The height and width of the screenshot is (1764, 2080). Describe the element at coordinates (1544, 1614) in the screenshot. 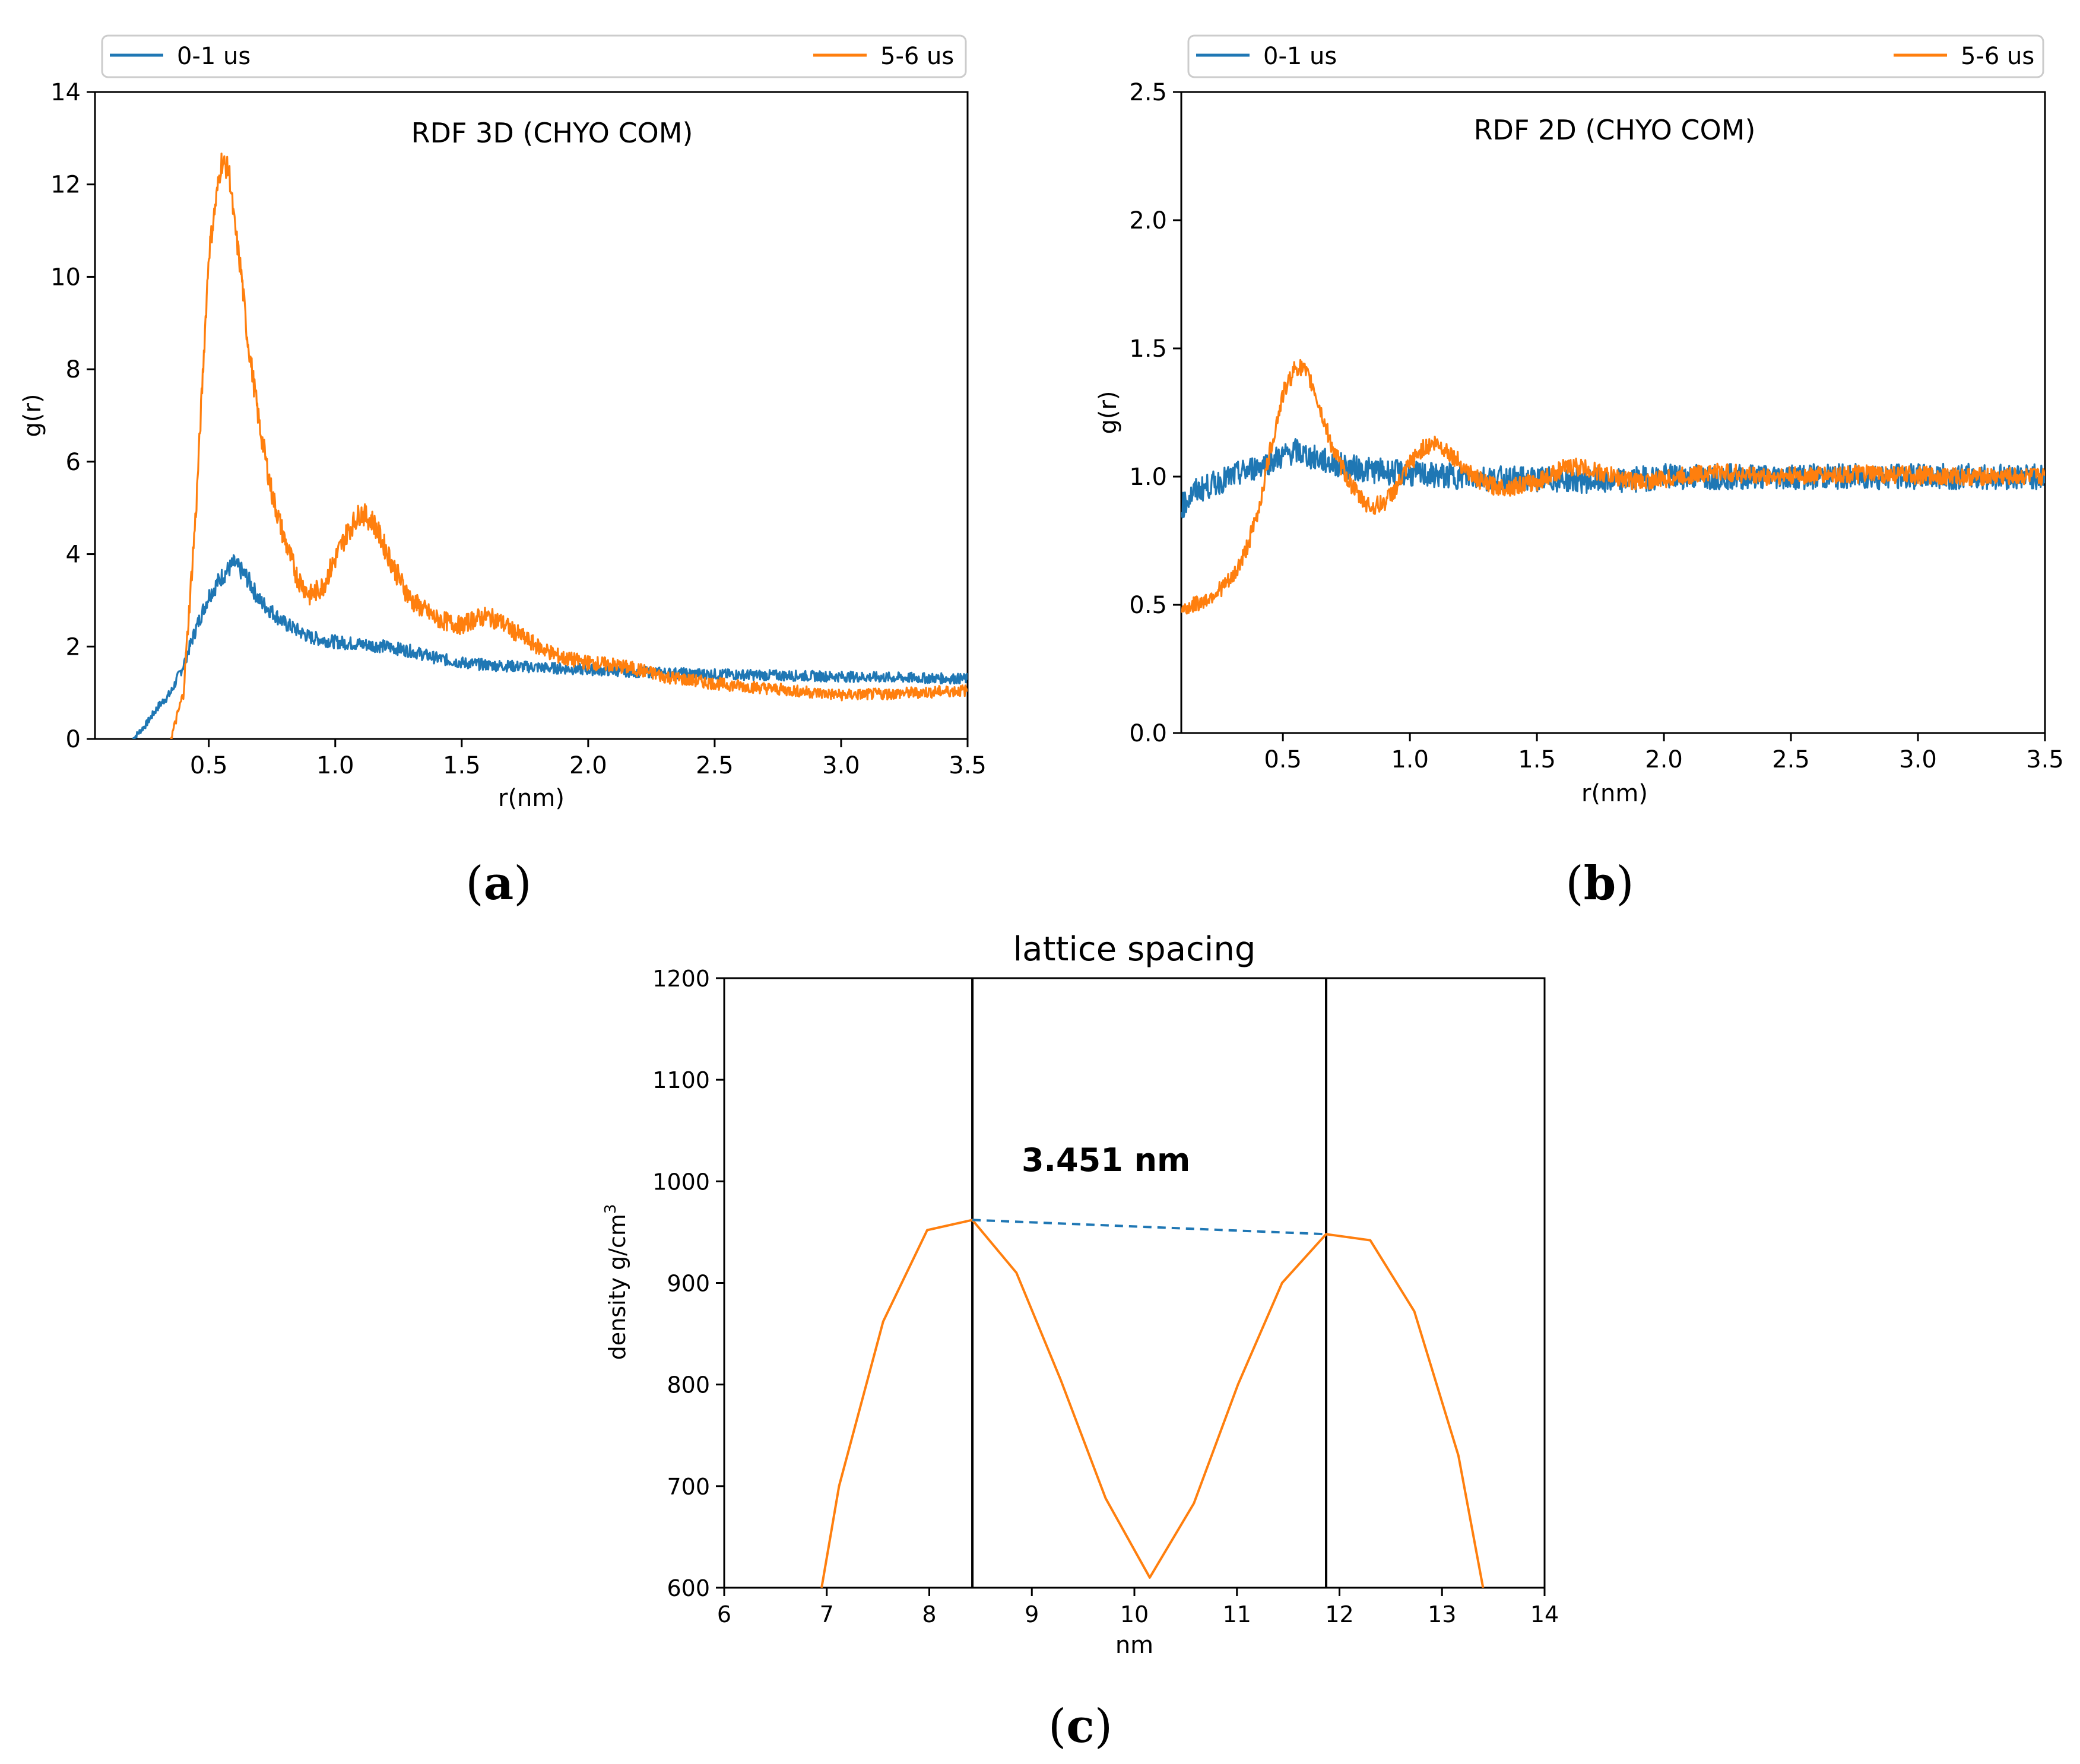

I see `x-tick-label: 14` at that location.